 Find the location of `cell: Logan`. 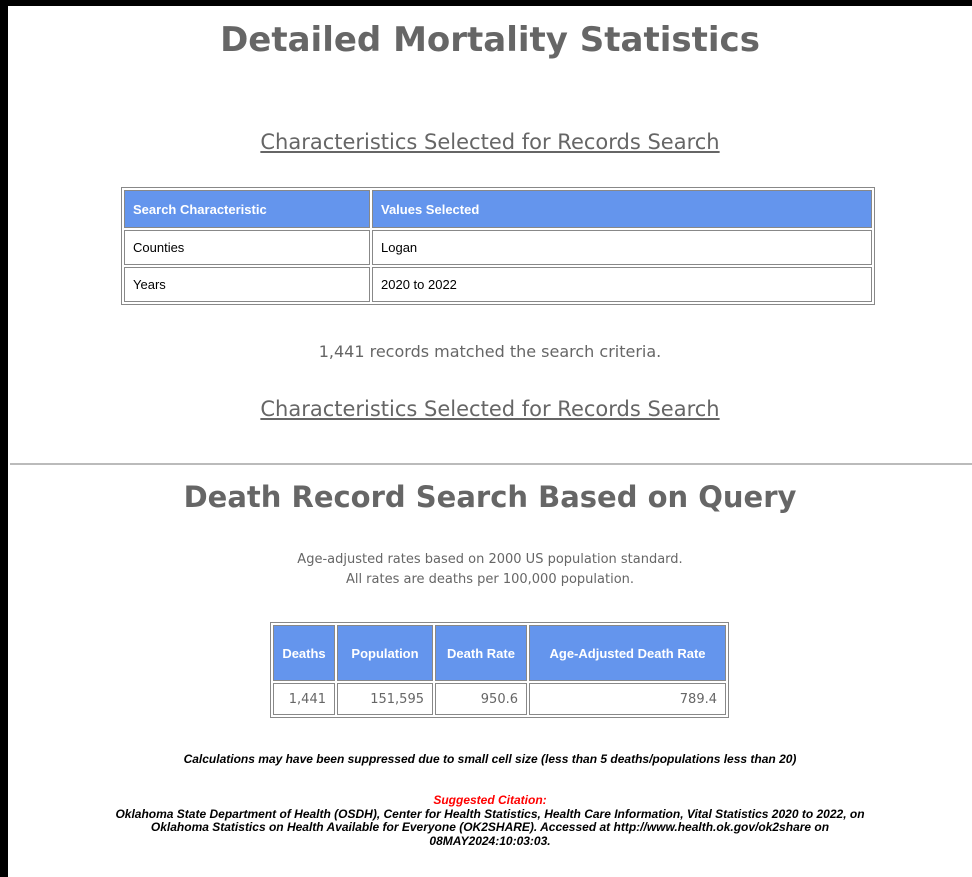

cell: Logan is located at coordinates (622, 247).